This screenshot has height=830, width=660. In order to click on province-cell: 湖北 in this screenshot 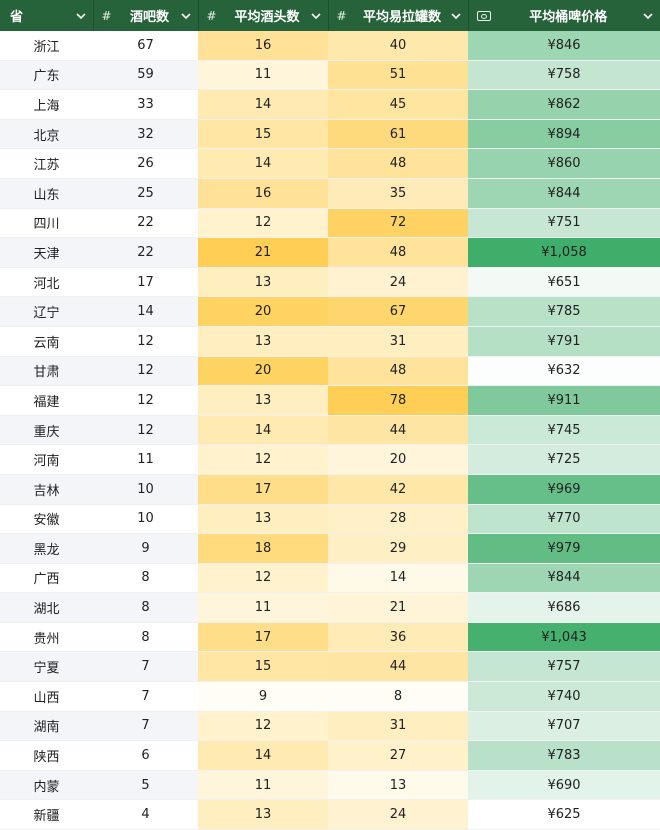, I will do `click(46, 607)`.